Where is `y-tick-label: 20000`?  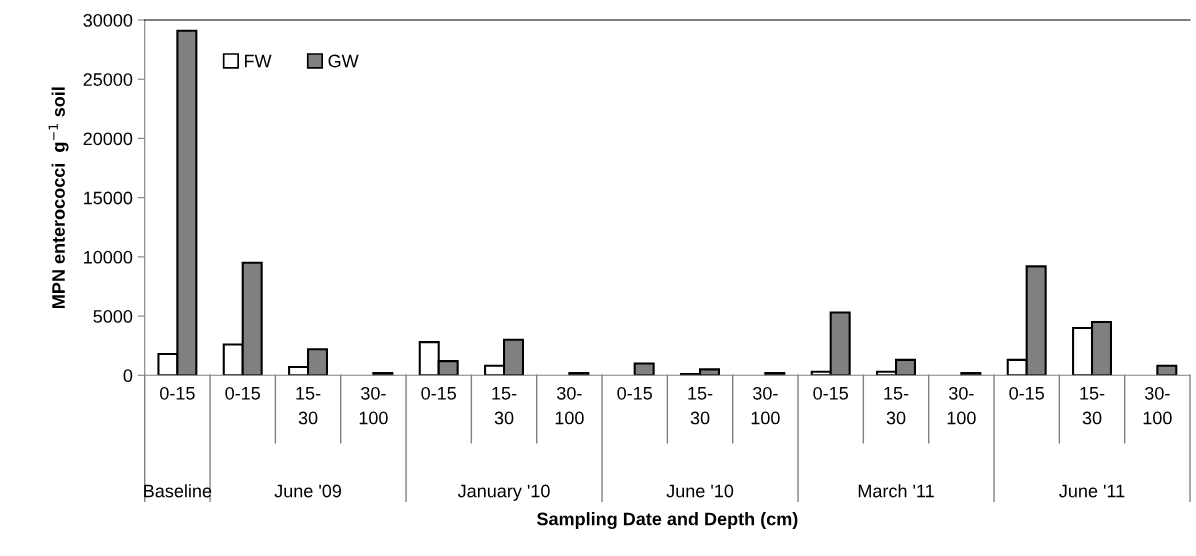 y-tick-label: 20000 is located at coordinates (108, 139).